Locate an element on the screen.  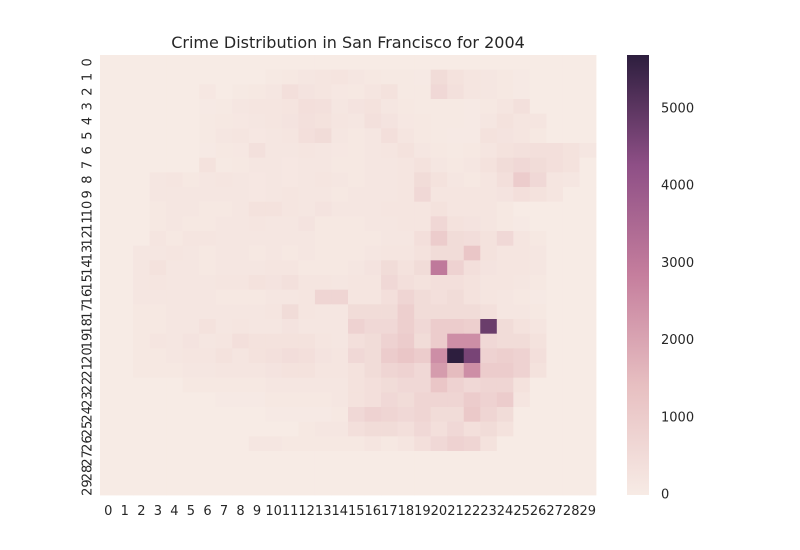
heatmap-cell-r8-c23 is located at coordinates (489, 180).